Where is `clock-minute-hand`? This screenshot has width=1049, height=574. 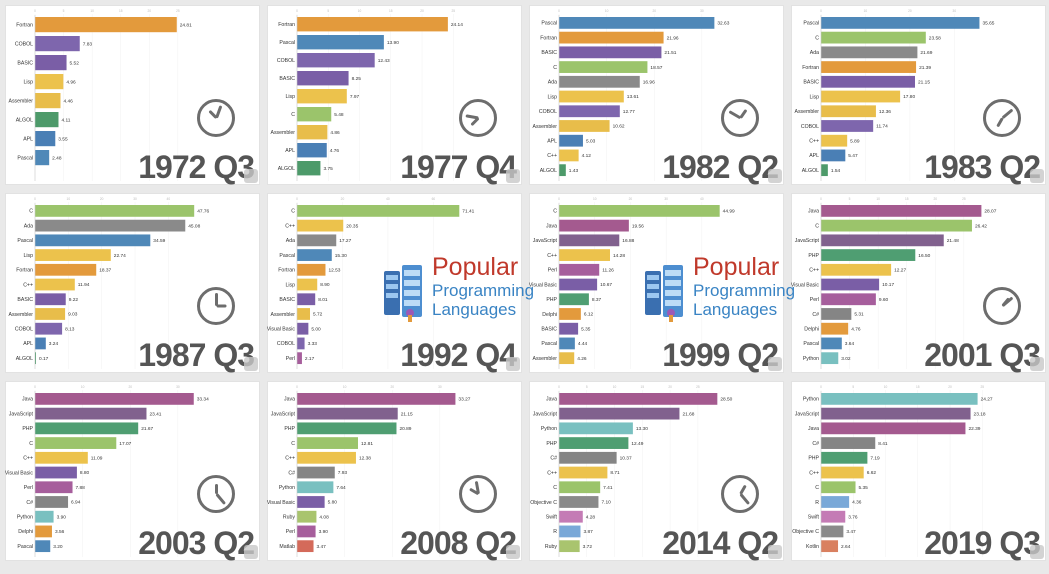 clock-minute-hand is located at coordinates (220, 499).